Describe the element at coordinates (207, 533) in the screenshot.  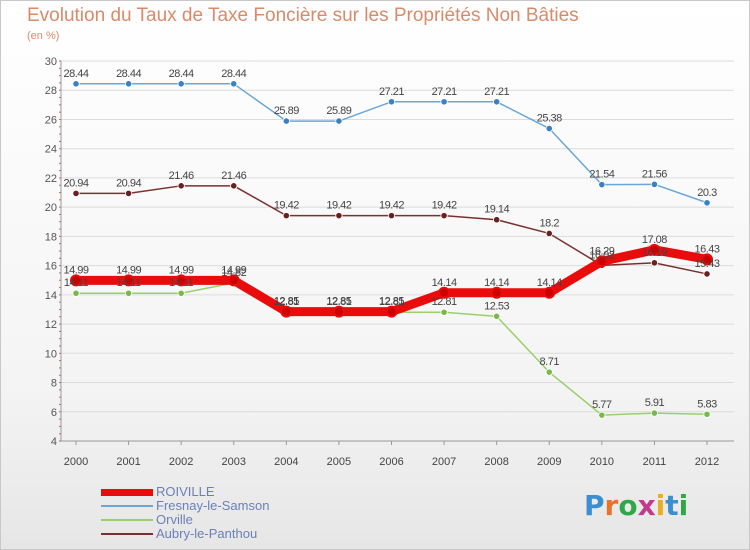
I see `legend-label: Aubry-le-Panthou` at that location.